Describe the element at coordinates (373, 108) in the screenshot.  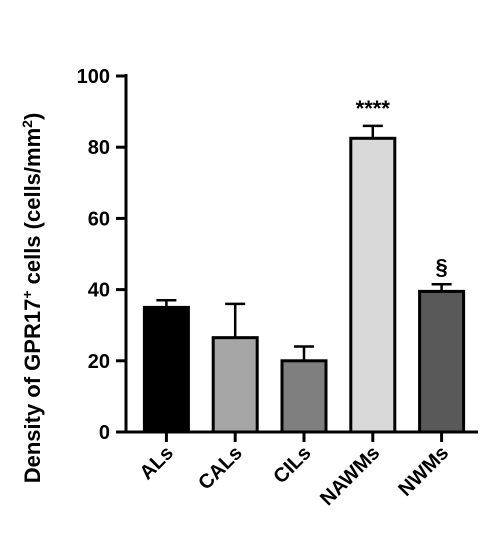
I see `significance-label: ****` at that location.